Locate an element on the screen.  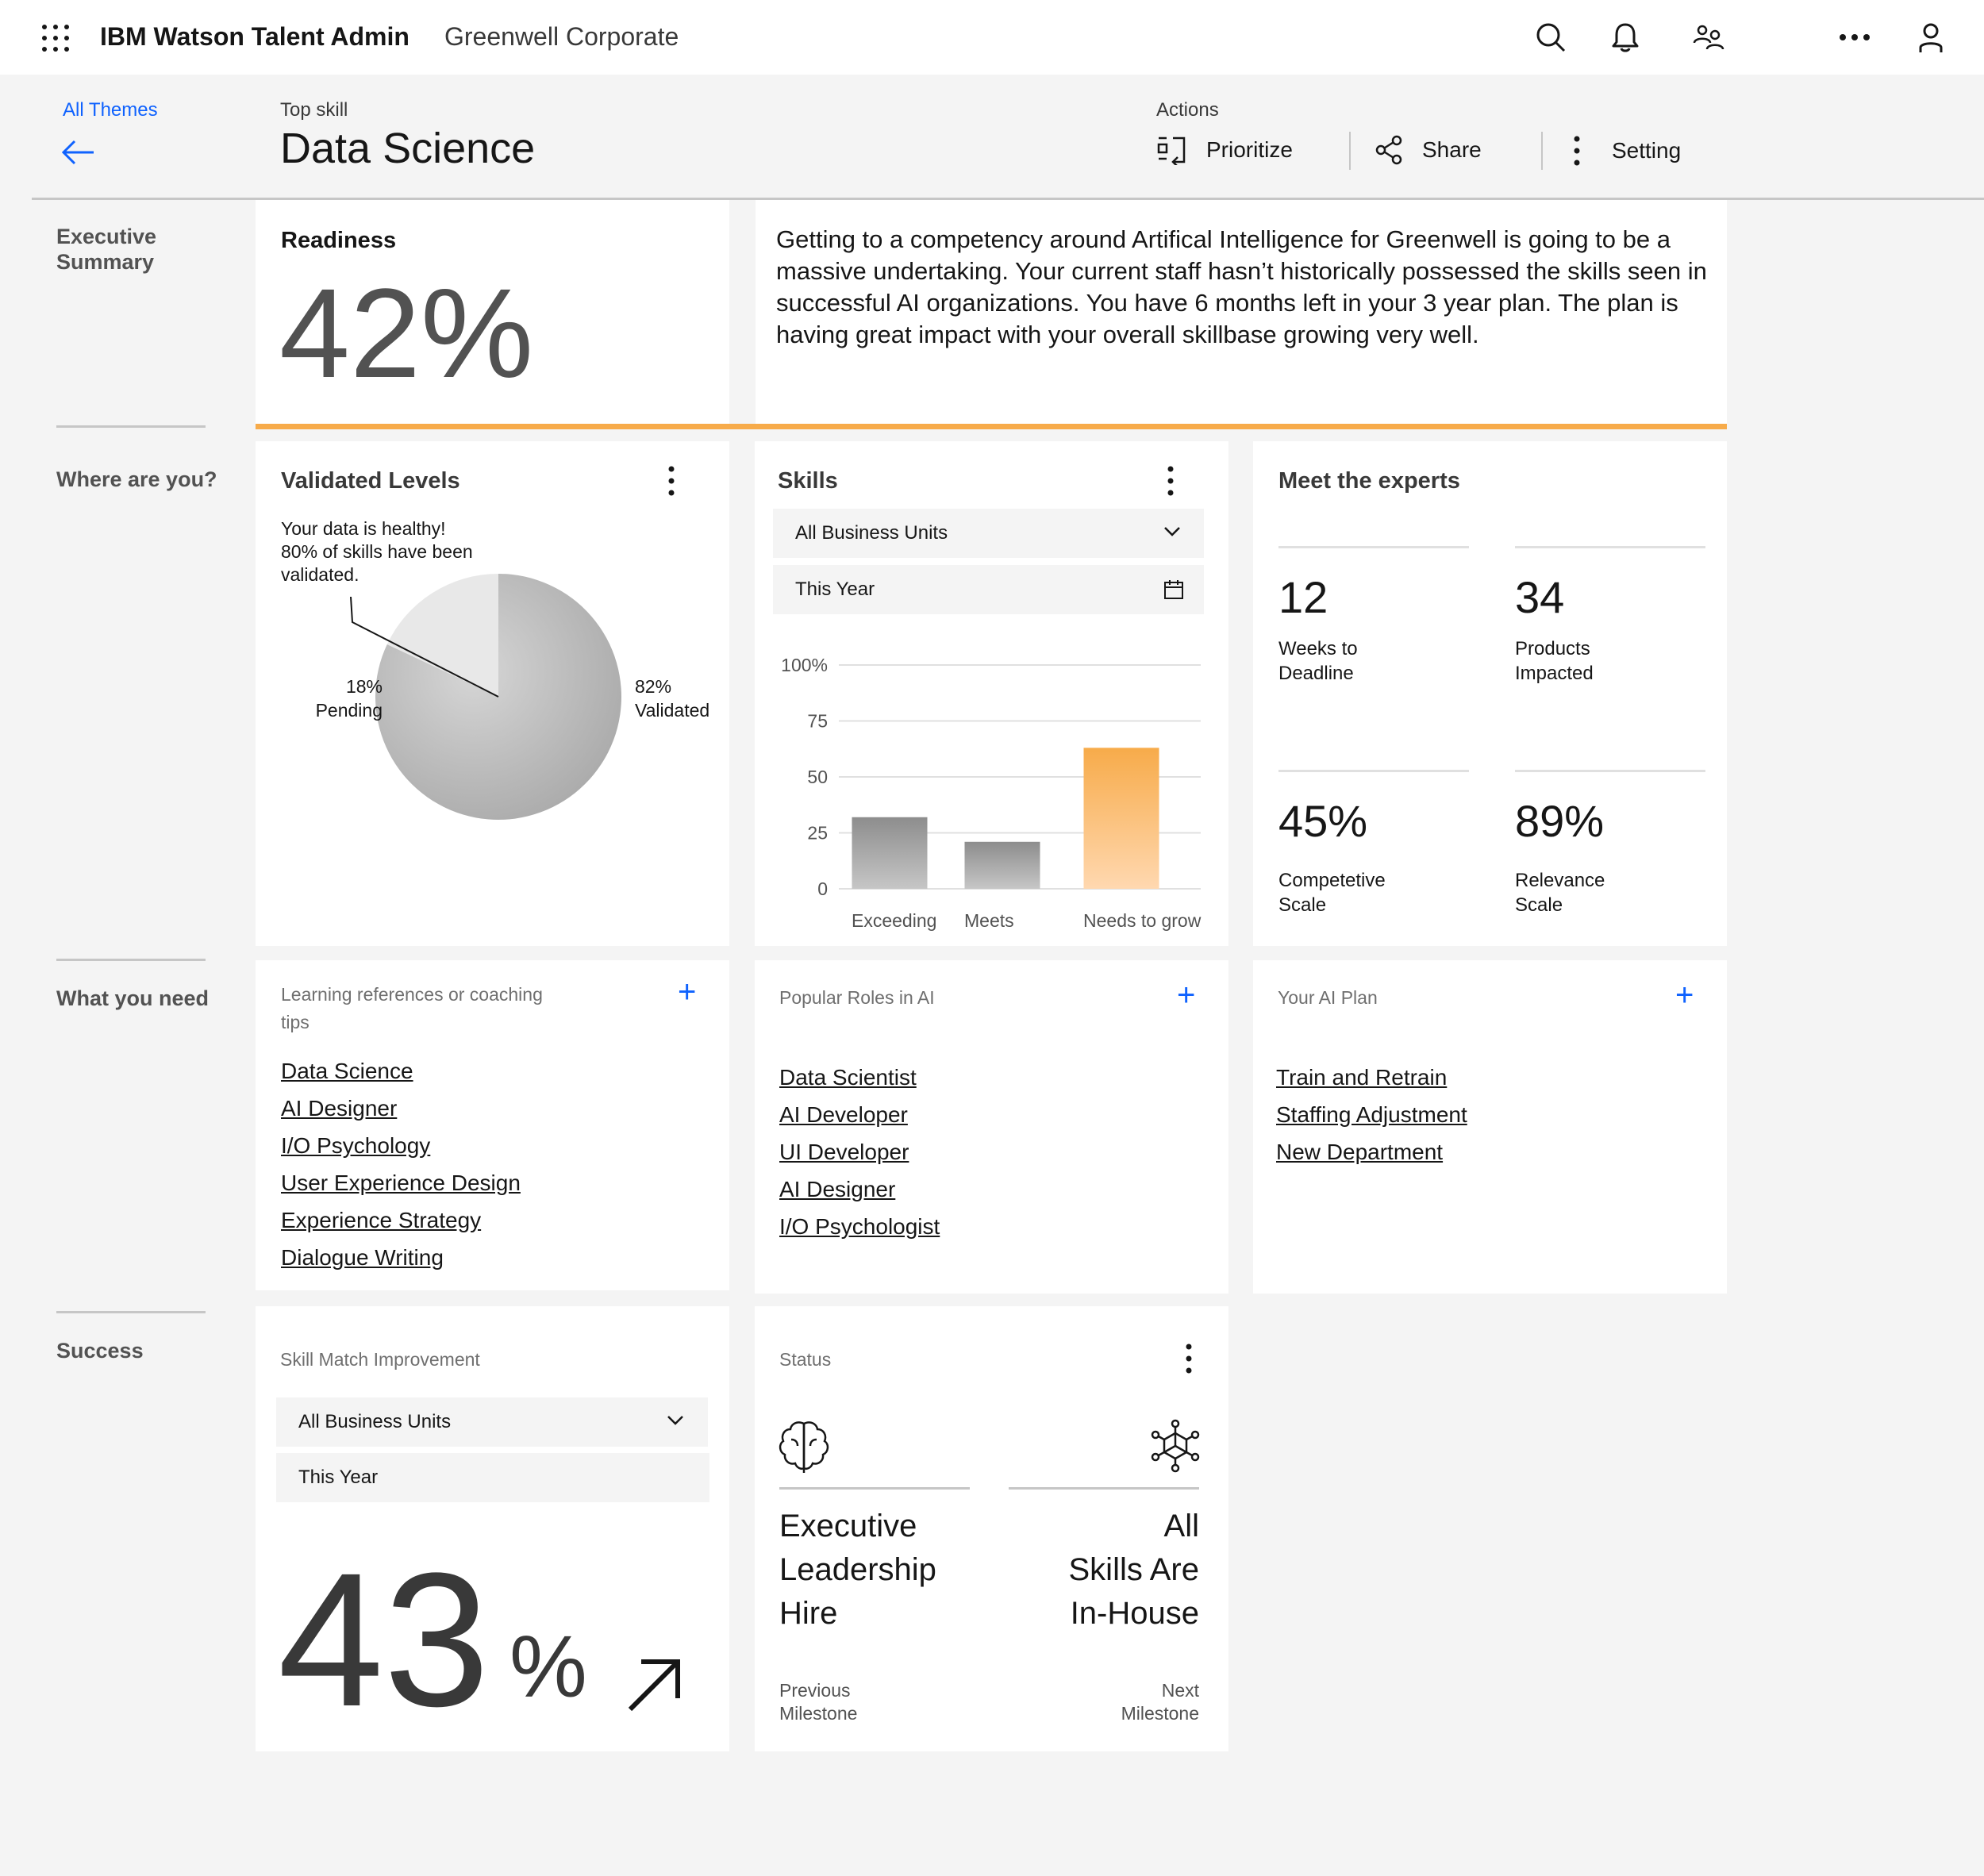
pie-pending-percent: 18% is located at coordinates (364, 686).